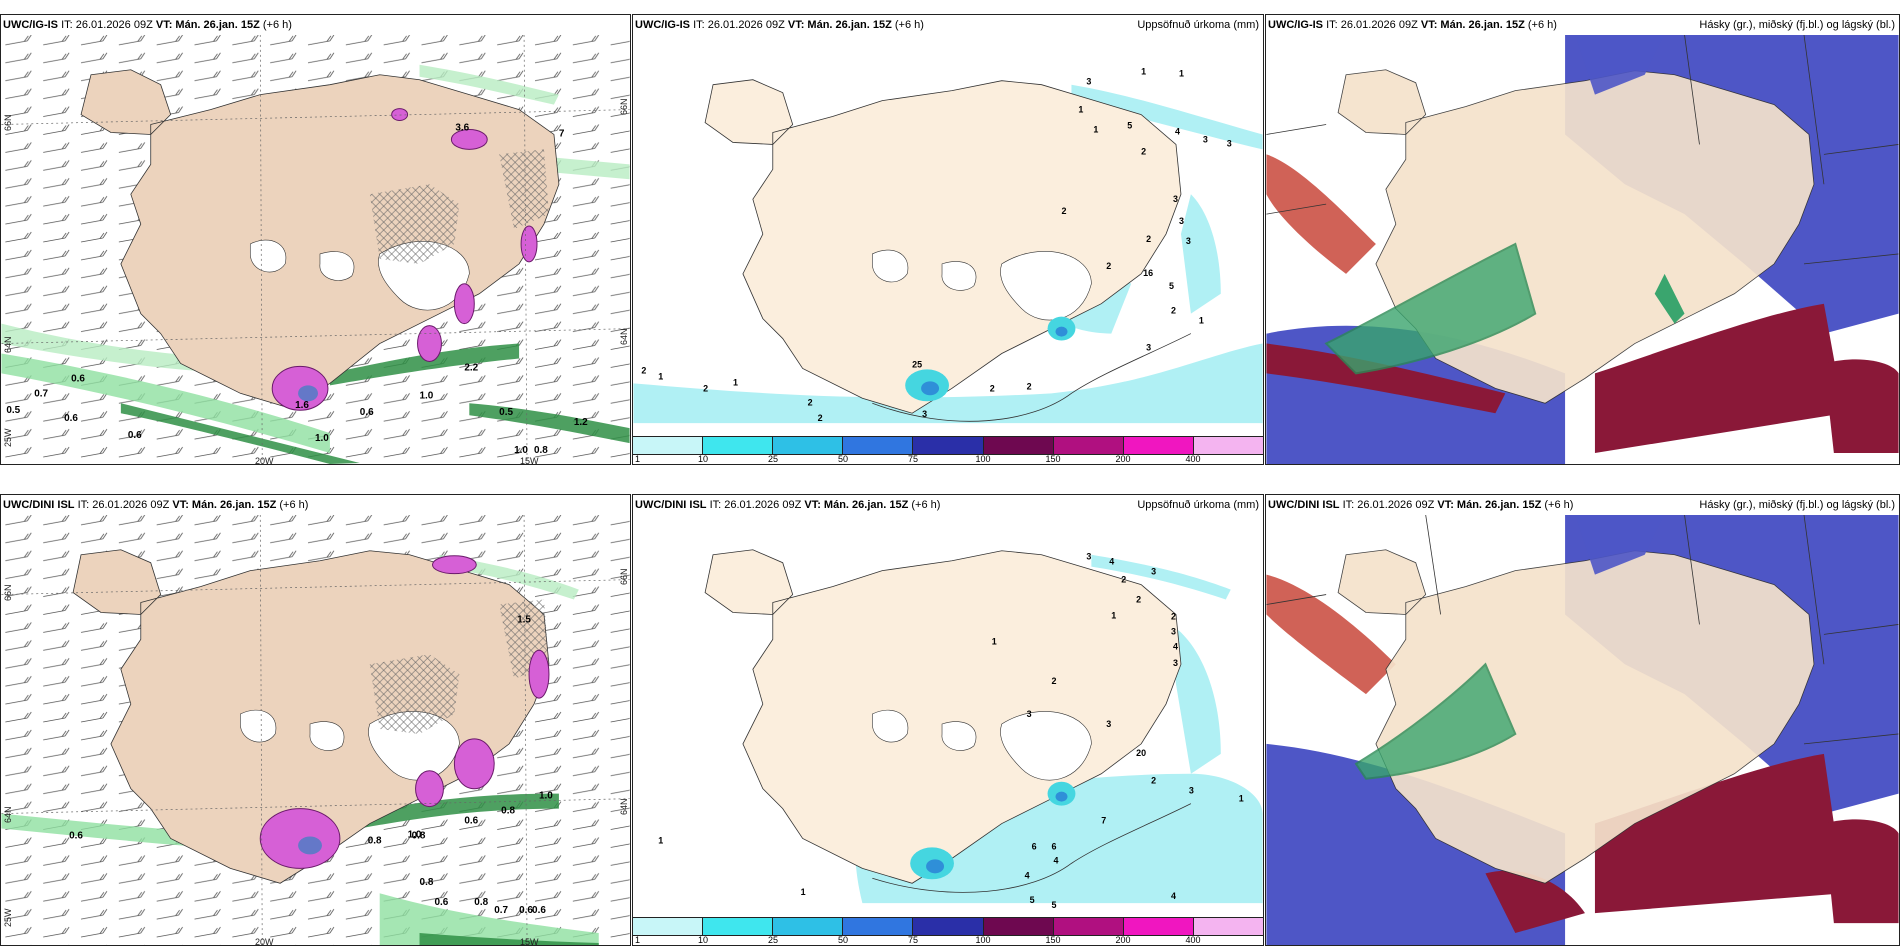  Describe the element at coordinates (462, 127) in the screenshot. I see `value-label: 3.6` at that location.